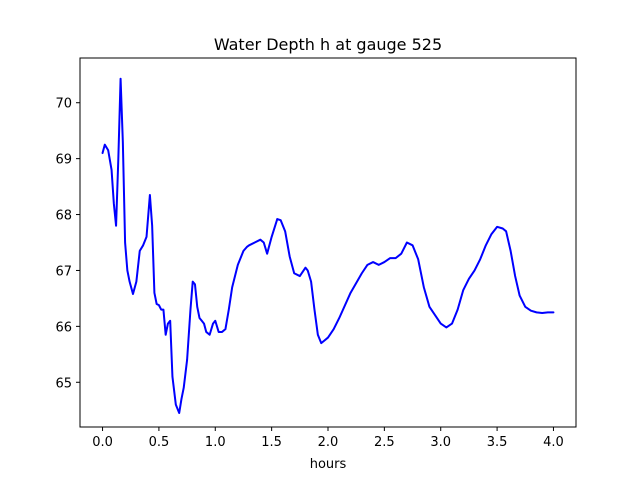 The width and height of the screenshot is (640, 480). Describe the element at coordinates (63, 104) in the screenshot. I see `y-tick-label: 70` at that location.